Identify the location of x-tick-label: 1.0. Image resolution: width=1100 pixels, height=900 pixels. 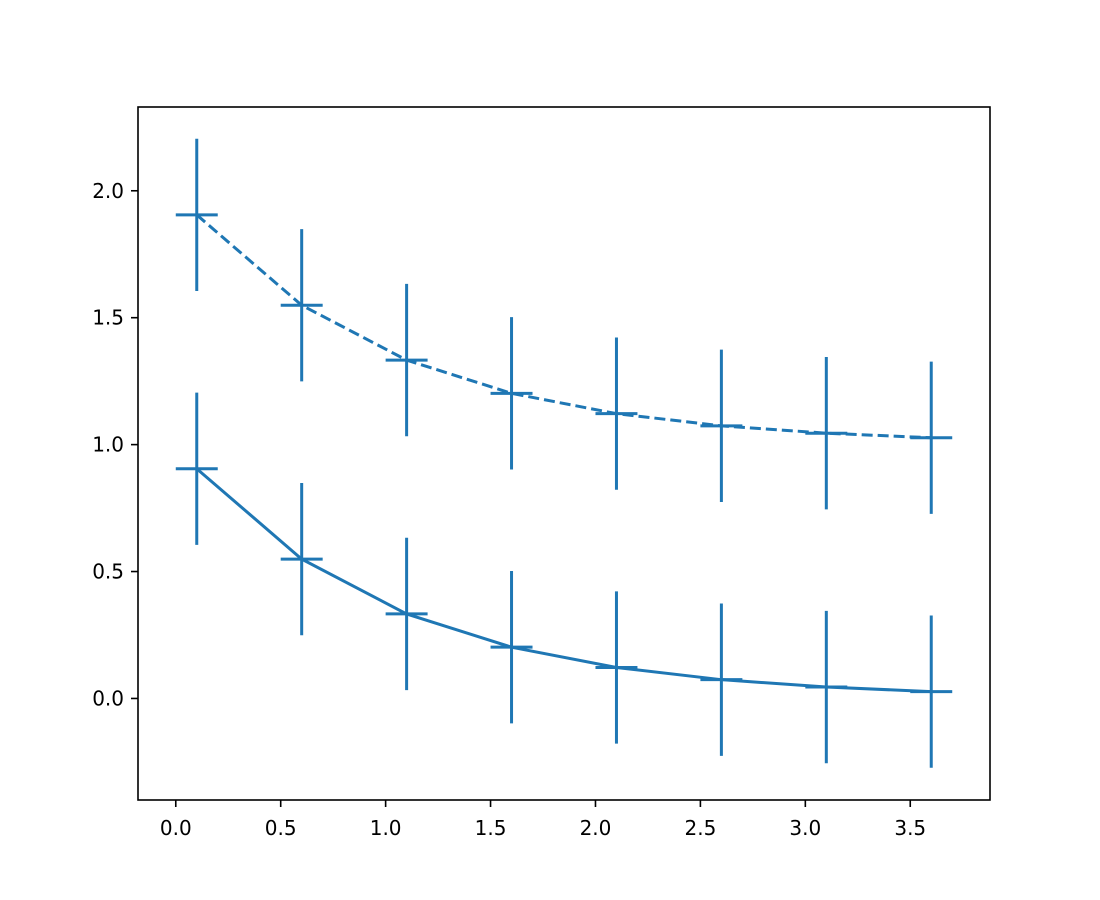
(386, 828).